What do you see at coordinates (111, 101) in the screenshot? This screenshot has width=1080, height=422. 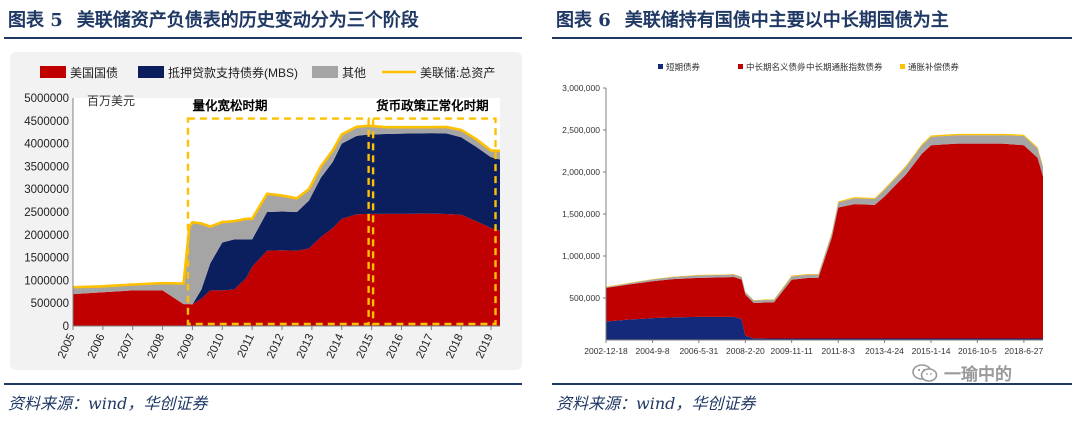 I see `unit-label: 百万美元` at bounding box center [111, 101].